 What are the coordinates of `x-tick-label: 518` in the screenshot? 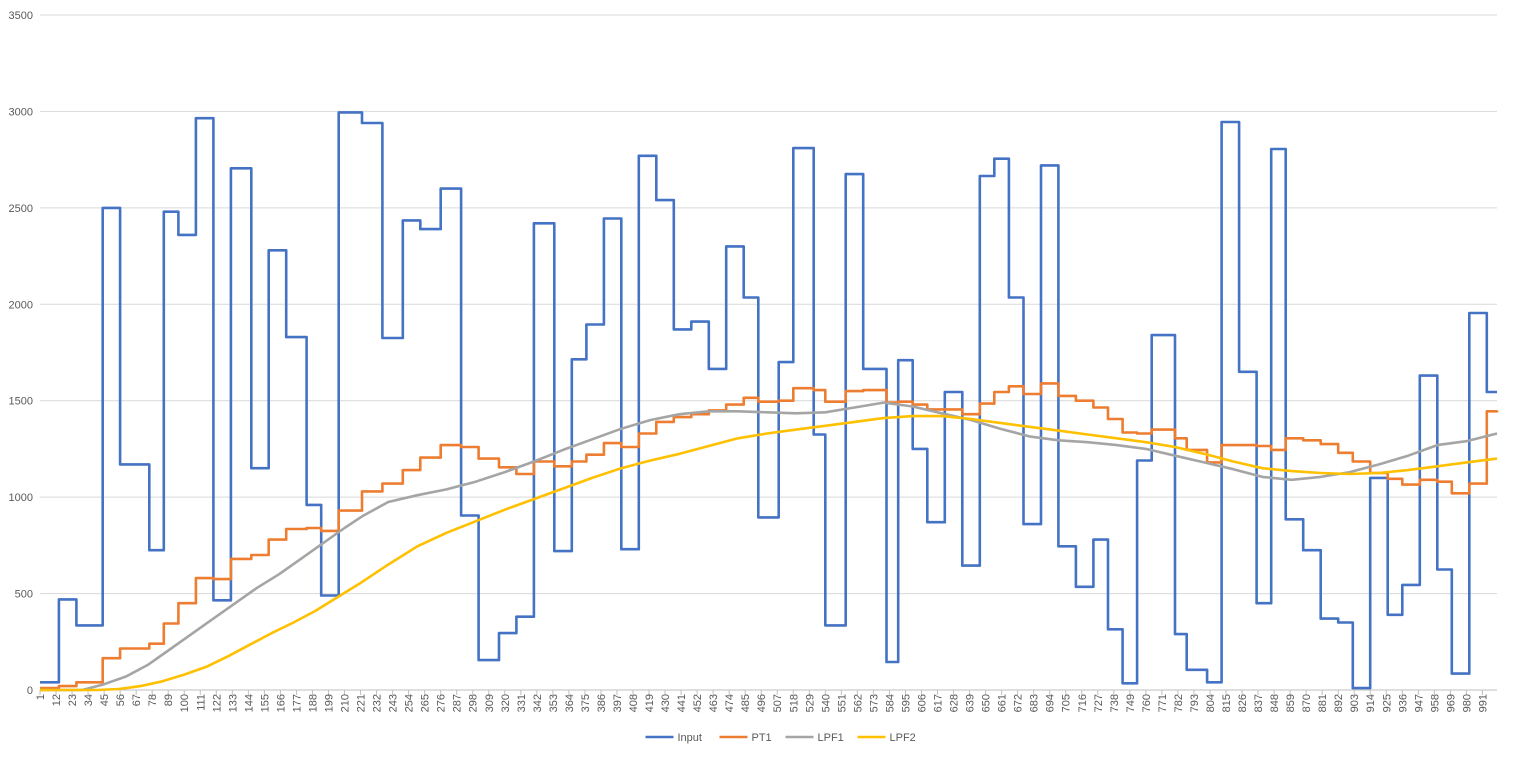 It's located at (794, 703).